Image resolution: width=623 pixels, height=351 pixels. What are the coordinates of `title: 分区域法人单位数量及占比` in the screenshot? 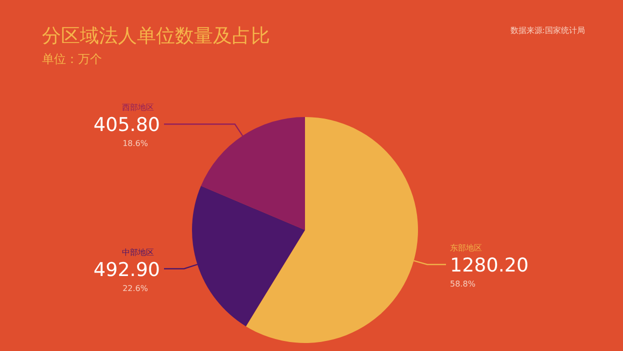 It's located at (156, 36).